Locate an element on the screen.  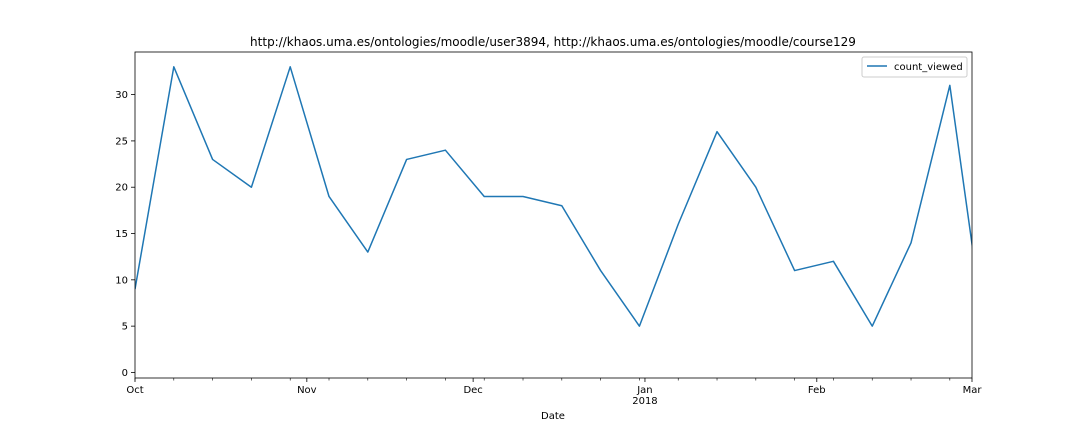
x-axis-label: Date is located at coordinates (553, 416).